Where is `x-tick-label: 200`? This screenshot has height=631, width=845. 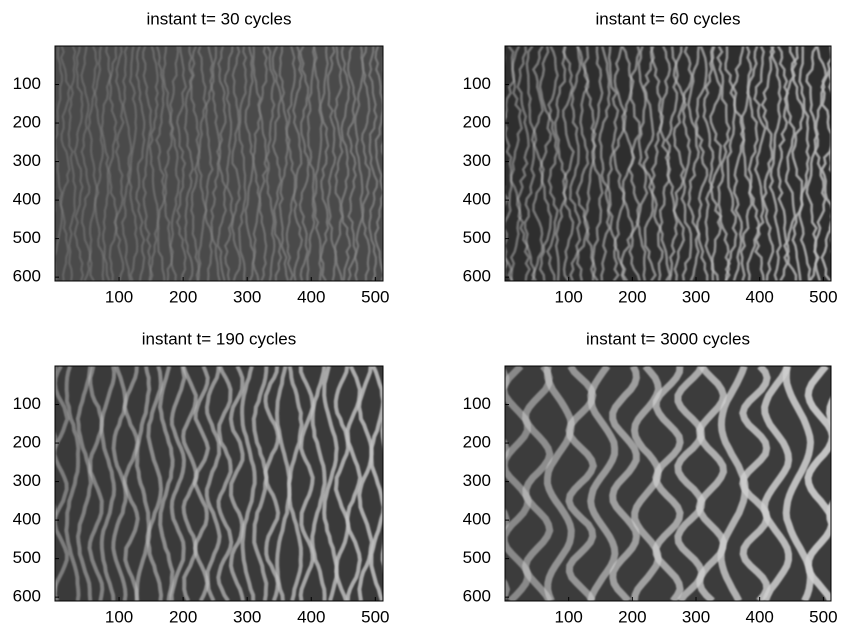
x-tick-label: 200 is located at coordinates (183, 296).